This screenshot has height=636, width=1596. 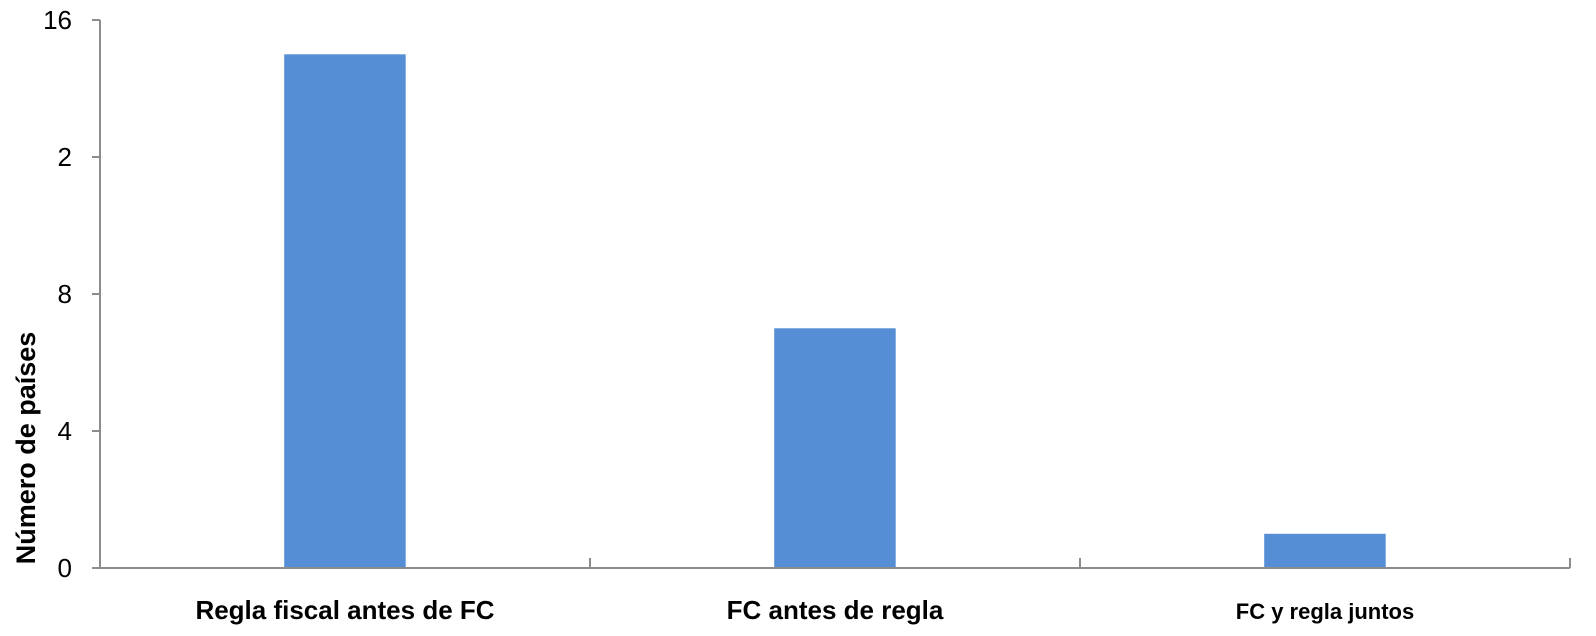 I want to click on y-tick-label: 2, so click(x=65, y=157).